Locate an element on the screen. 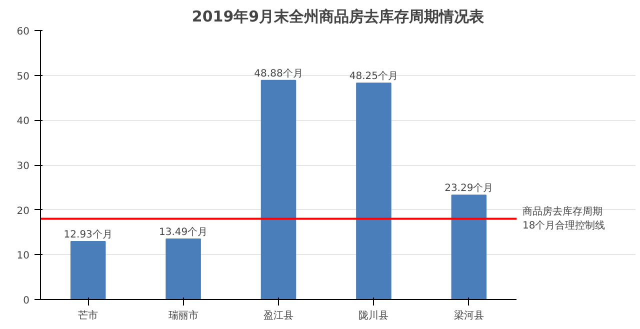 The image size is (640, 329). data-label: 23.29个月 is located at coordinates (469, 188).